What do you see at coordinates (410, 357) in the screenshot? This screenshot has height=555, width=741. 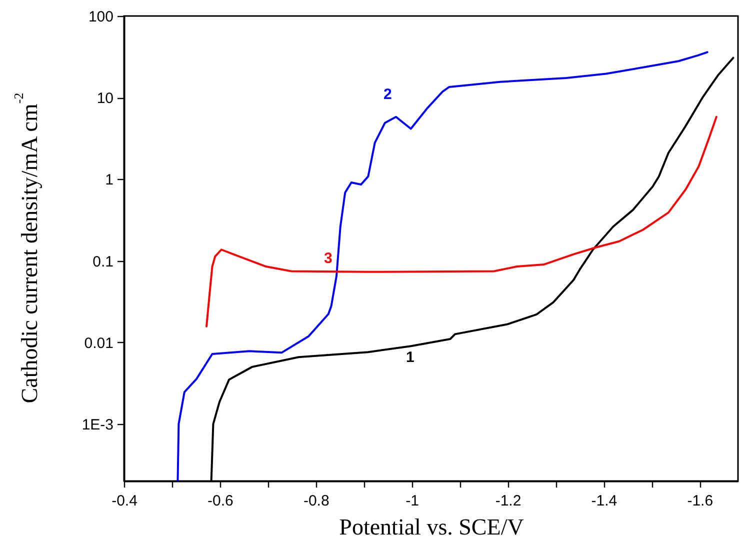 I see `series-label: 1` at bounding box center [410, 357].